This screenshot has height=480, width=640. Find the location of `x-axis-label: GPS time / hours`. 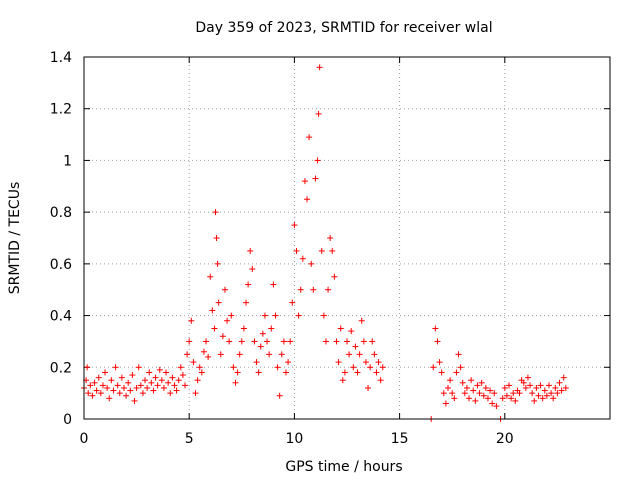

x-axis-label: GPS time / hours is located at coordinates (343, 467).